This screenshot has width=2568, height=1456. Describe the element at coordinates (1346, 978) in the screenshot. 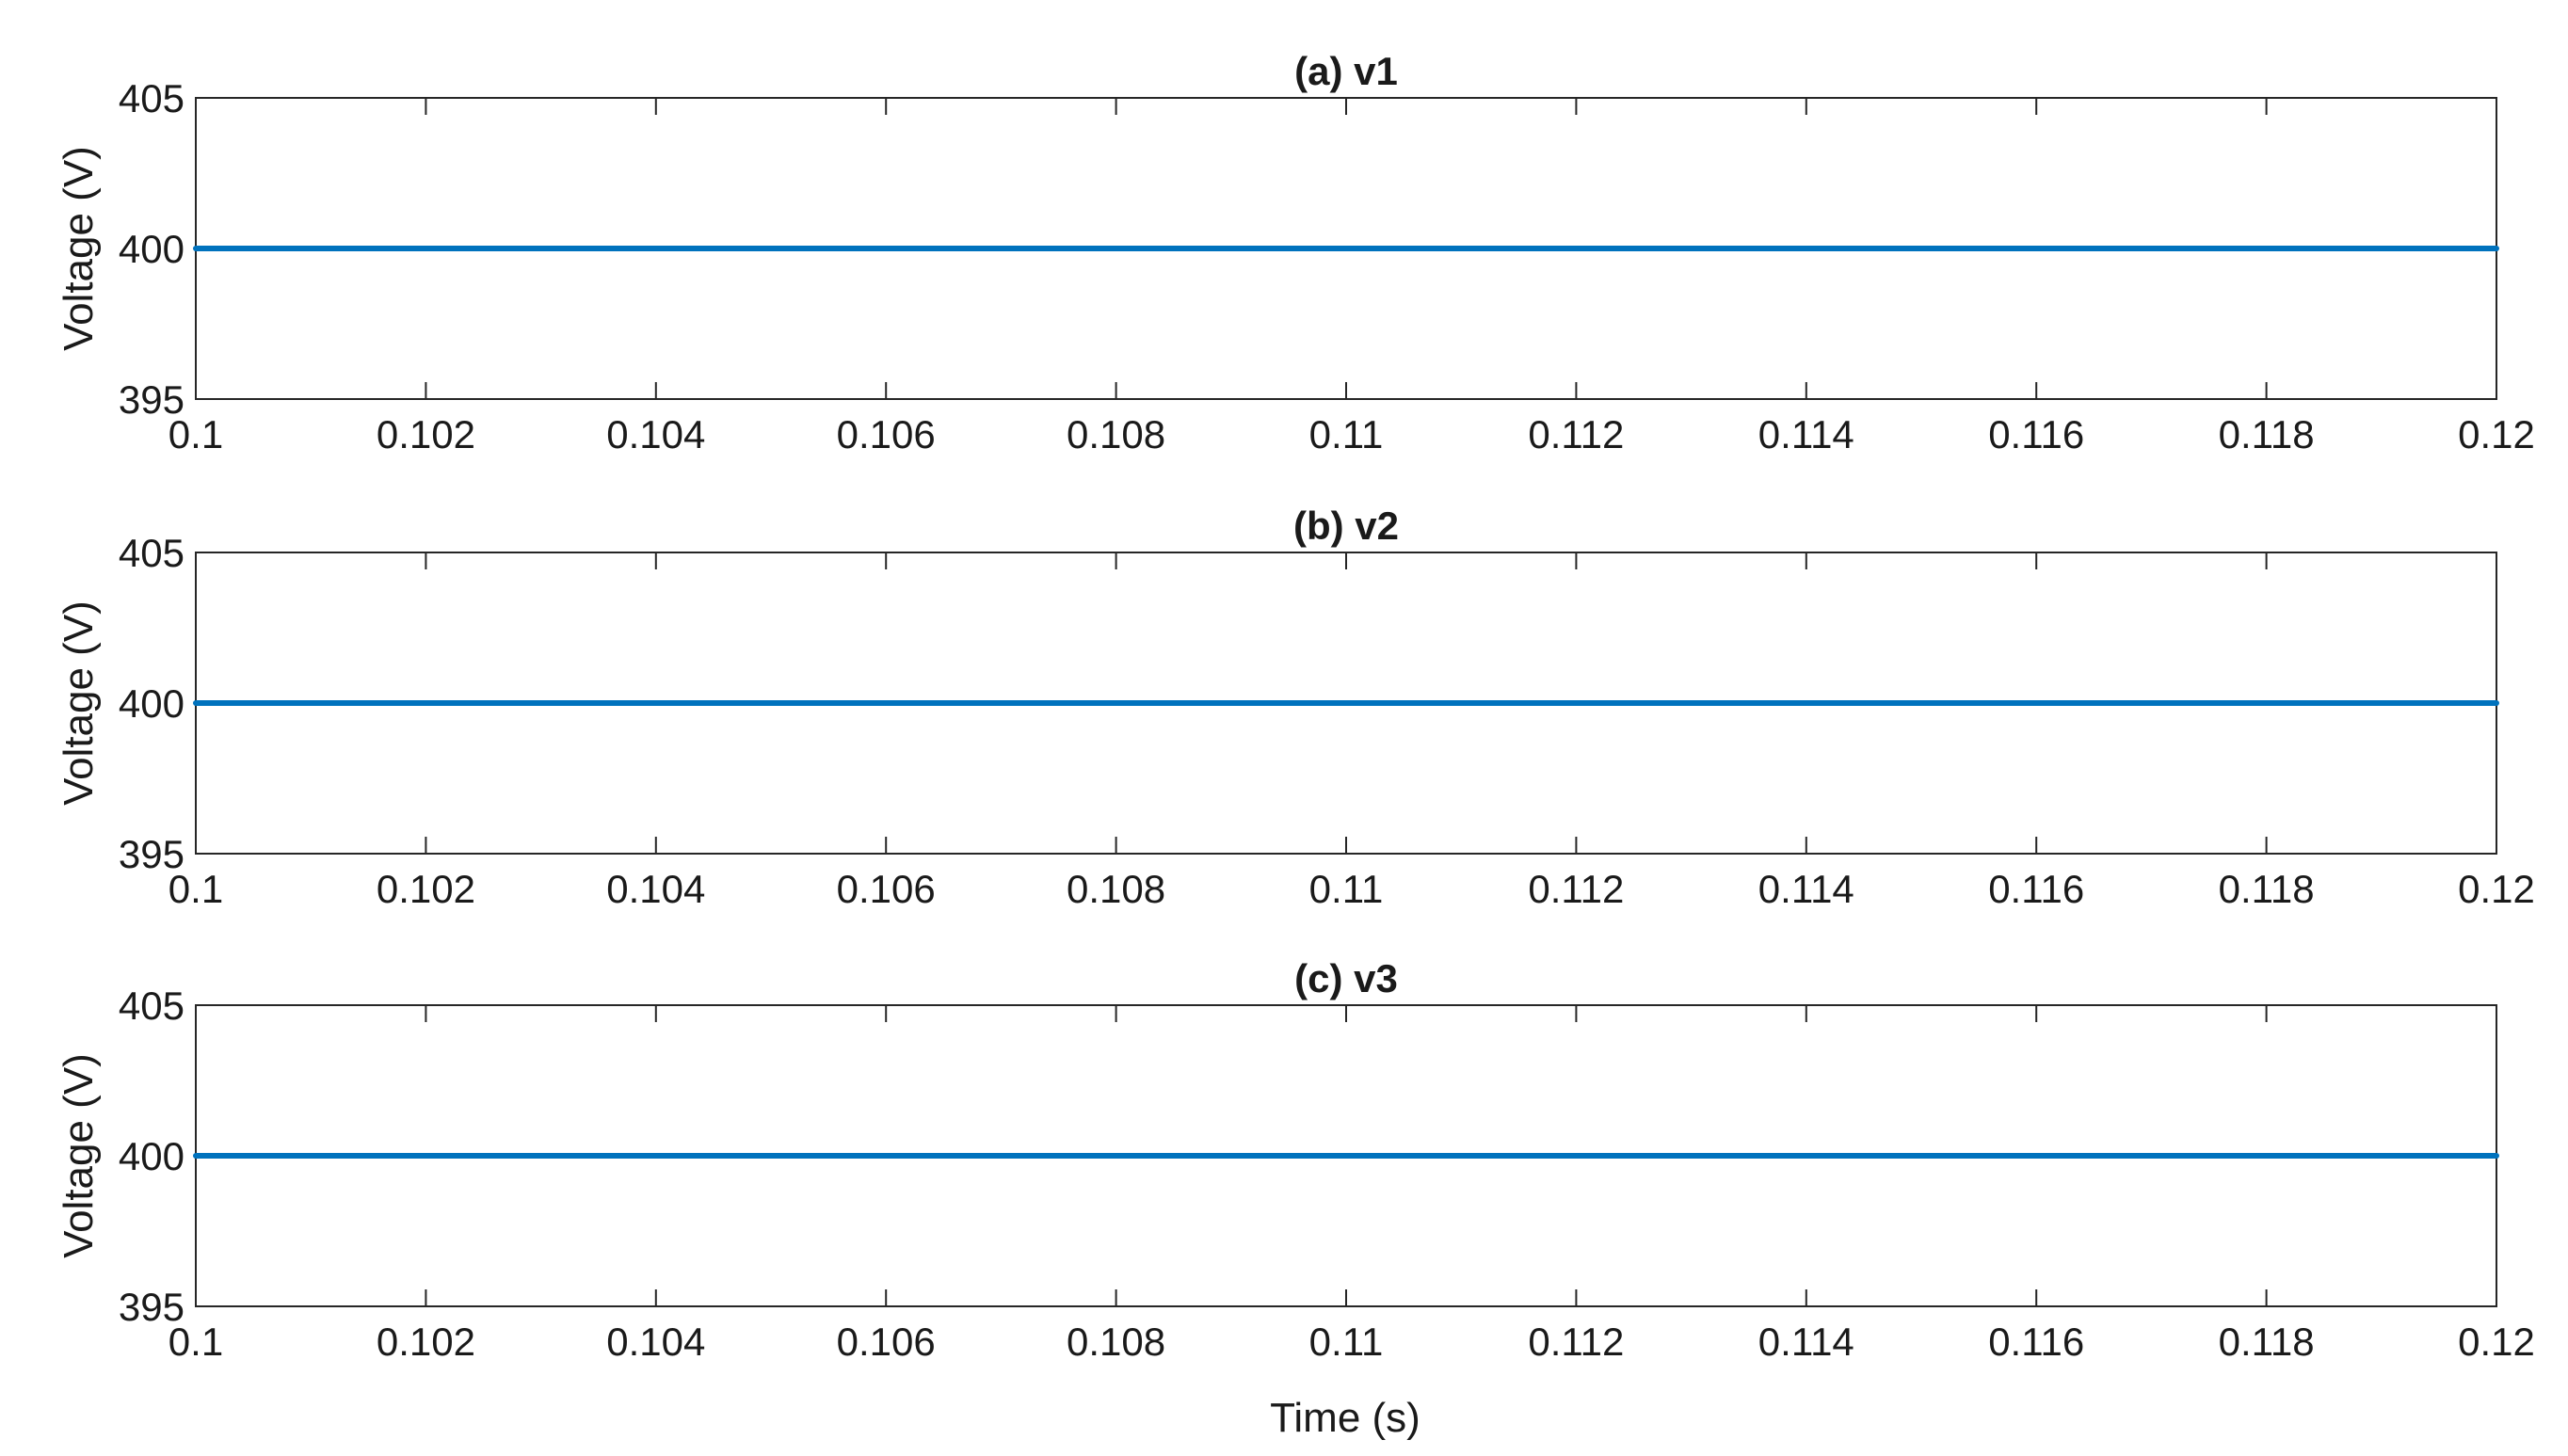

I see `panel-title: (c) v3` at that location.